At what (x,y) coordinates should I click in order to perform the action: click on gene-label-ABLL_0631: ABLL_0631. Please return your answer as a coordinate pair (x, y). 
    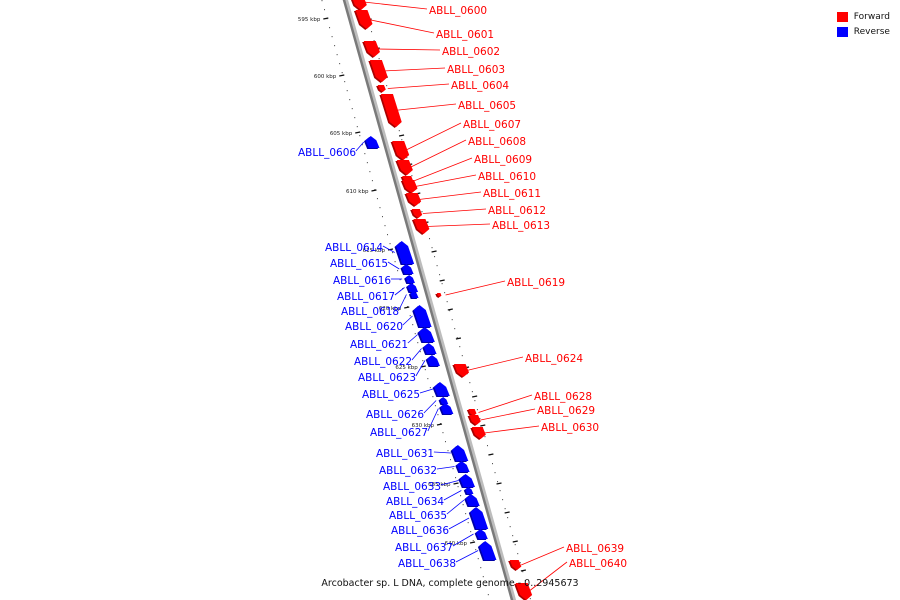
    Looking at the image, I should click on (405, 454).